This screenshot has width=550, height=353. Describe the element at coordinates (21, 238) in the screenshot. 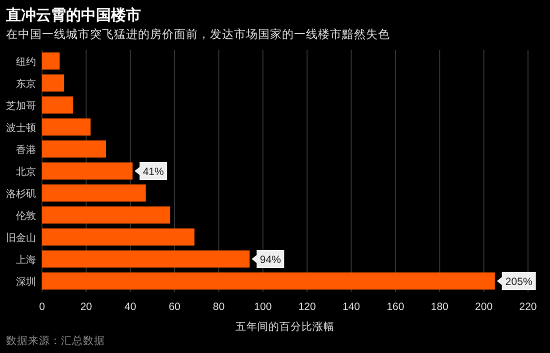

I see `y-tick-label: 旧金山` at that location.